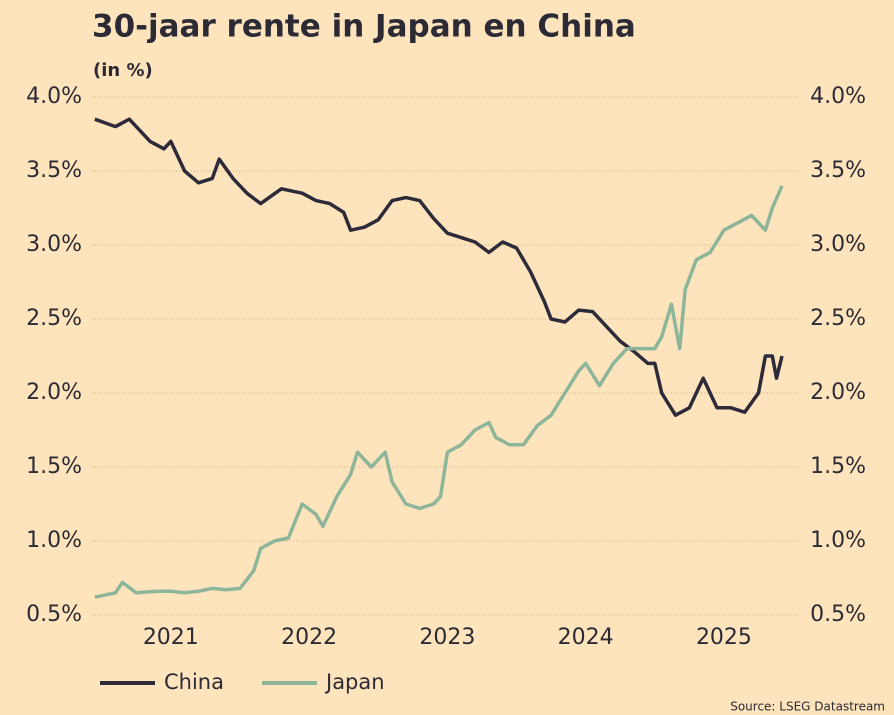  Describe the element at coordinates (54, 318) in the screenshot. I see `y-tick-label: 2.5%` at that location.